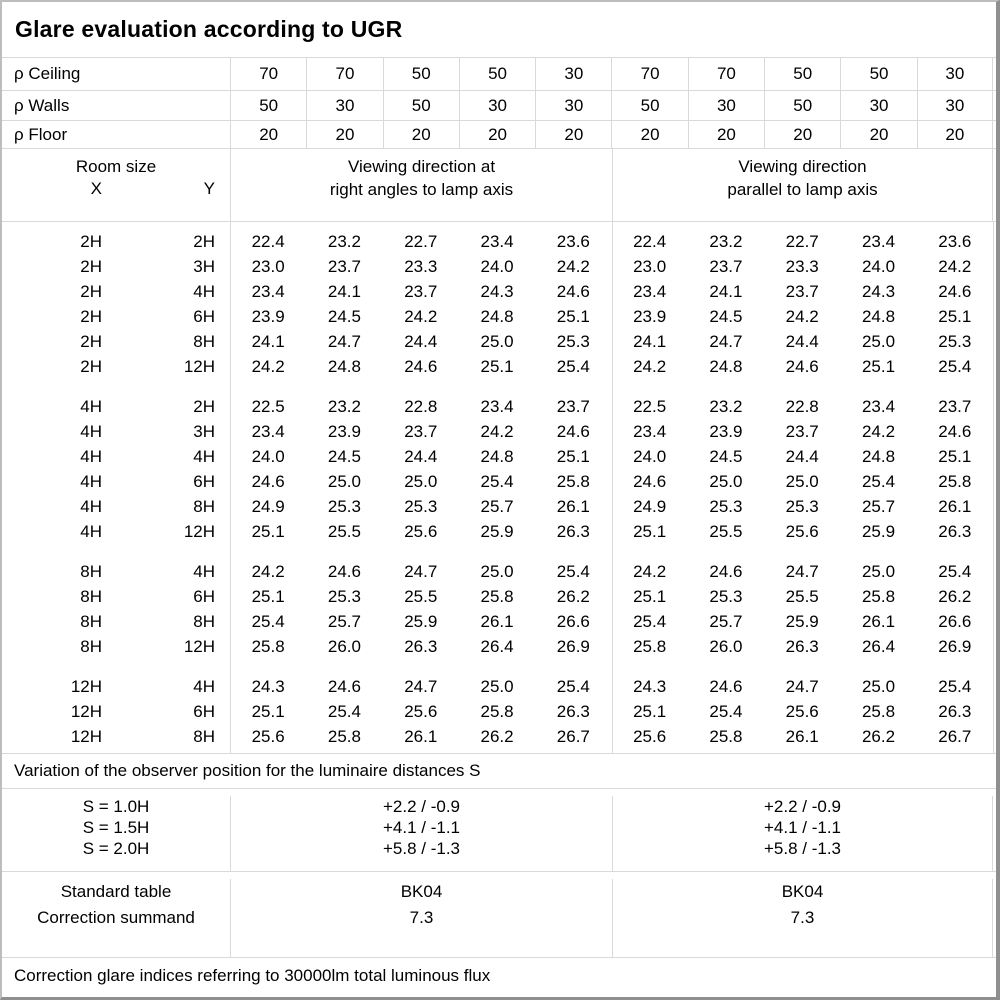 Image resolution: width=1000 pixels, height=1000 pixels. What do you see at coordinates (91, 571) in the screenshot?
I see `room-x-value: 8H` at bounding box center [91, 571].